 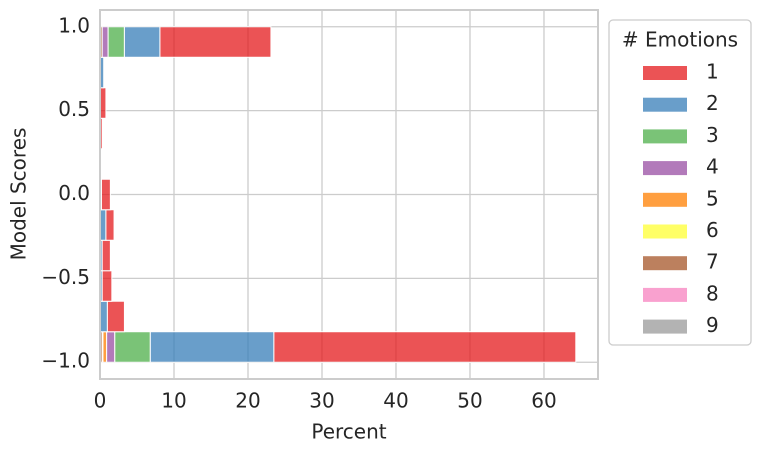 What do you see at coordinates (712, 198) in the screenshot?
I see `legend-label: 5` at bounding box center [712, 198].